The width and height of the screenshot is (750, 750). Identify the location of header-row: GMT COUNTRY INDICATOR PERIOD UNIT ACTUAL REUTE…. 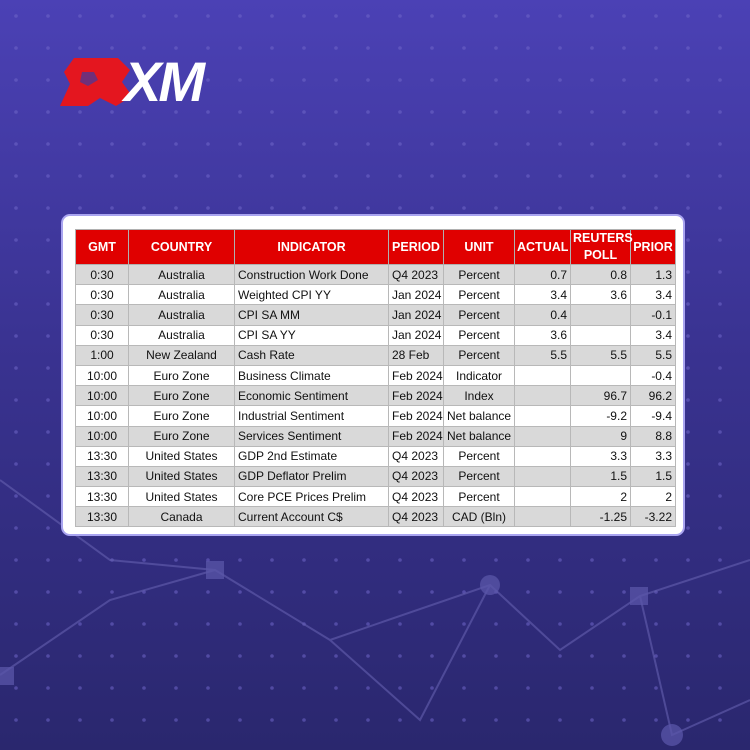
(375, 247).